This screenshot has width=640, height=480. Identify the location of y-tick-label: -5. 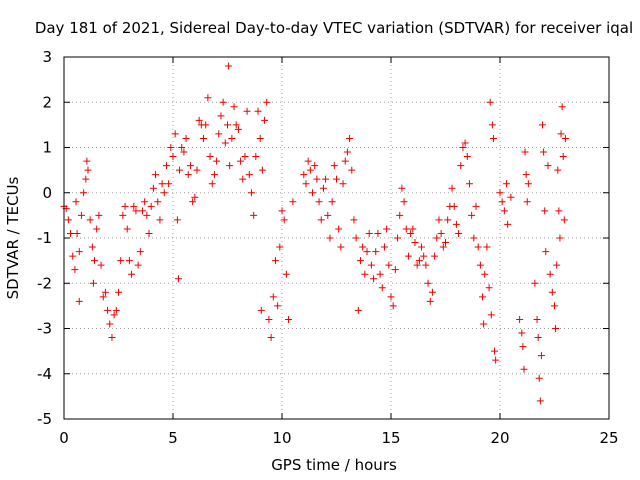
(44, 419).